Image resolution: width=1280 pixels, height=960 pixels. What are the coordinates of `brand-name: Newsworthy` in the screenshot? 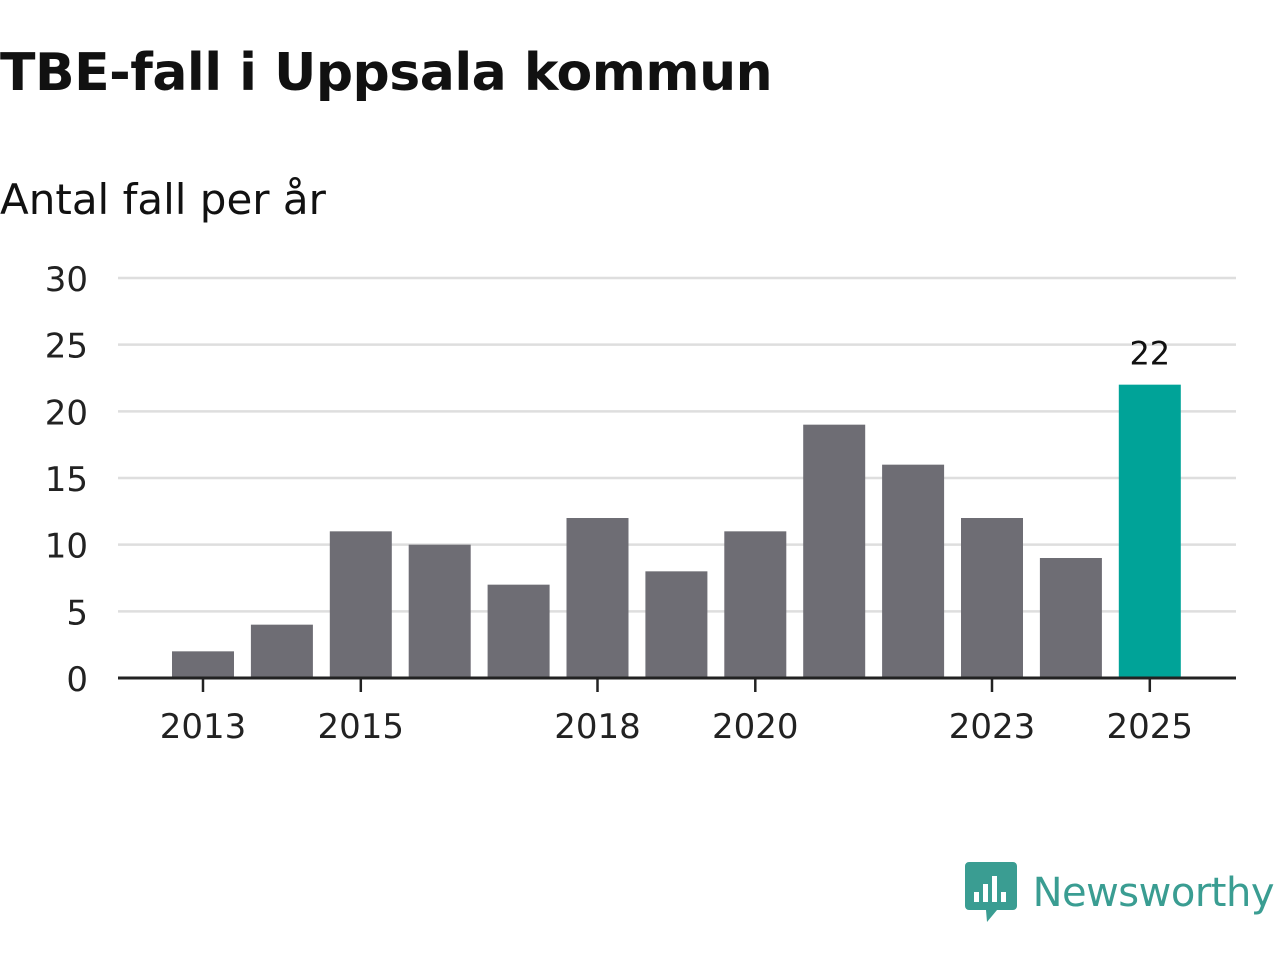 It's located at (1153, 893).